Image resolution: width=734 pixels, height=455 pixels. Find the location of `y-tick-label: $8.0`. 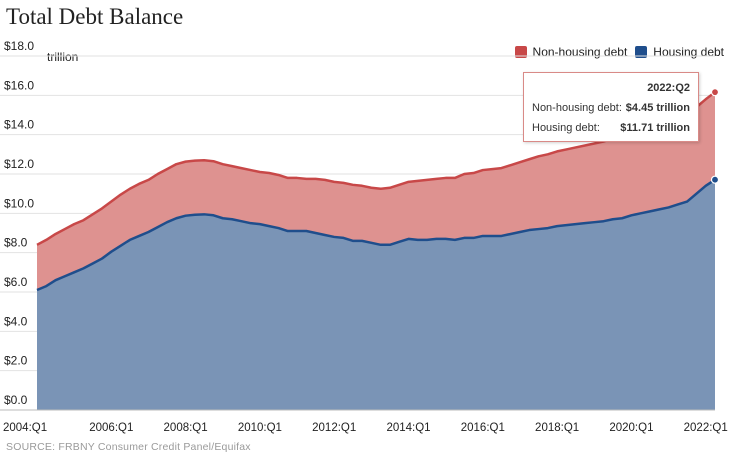

y-tick-label: $8.0 is located at coordinates (16, 243).